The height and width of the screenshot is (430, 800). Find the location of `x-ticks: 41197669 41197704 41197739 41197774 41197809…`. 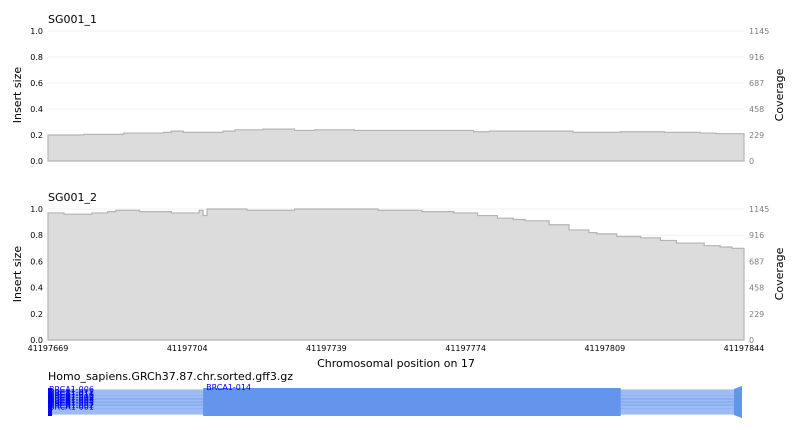

x-ticks: 41197669 41197704 41197739 41197774 41197809… is located at coordinates (396, 348).